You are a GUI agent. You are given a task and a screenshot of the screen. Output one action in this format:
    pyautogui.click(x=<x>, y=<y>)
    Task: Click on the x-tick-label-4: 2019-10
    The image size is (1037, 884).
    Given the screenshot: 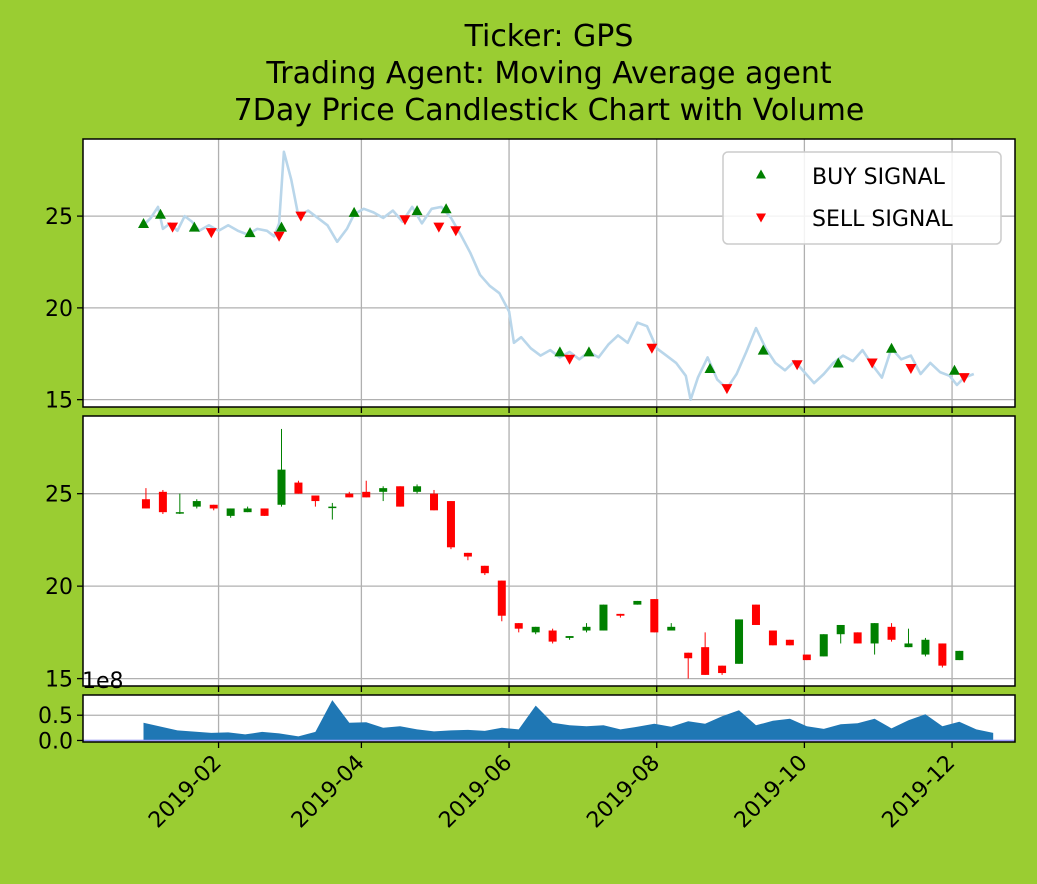 What is the action you would take?
    pyautogui.click(x=771, y=792)
    